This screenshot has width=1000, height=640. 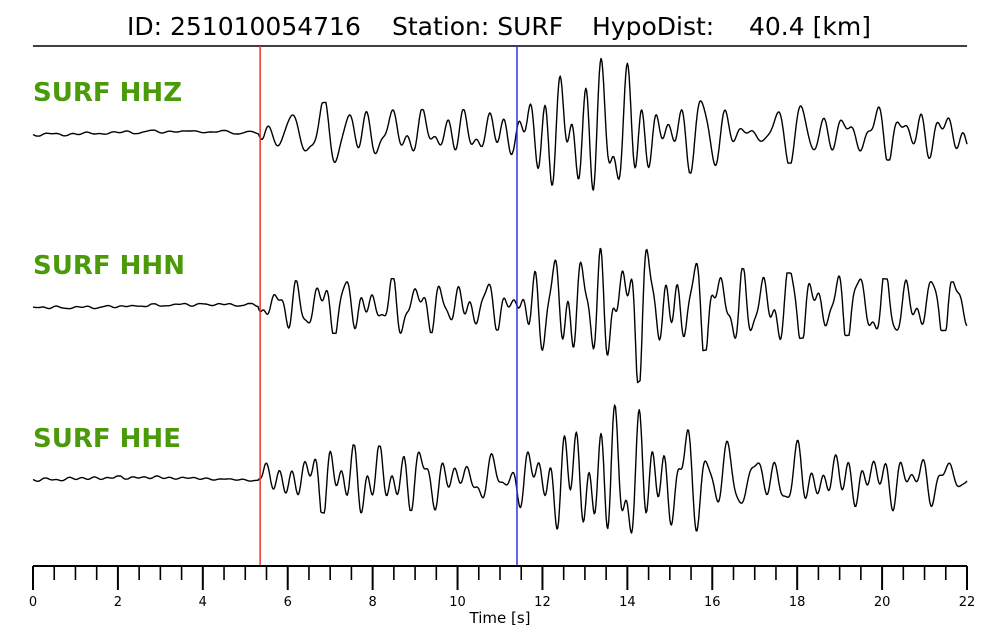 What do you see at coordinates (967, 602) in the screenshot?
I see `x-tick-label: 22` at bounding box center [967, 602].